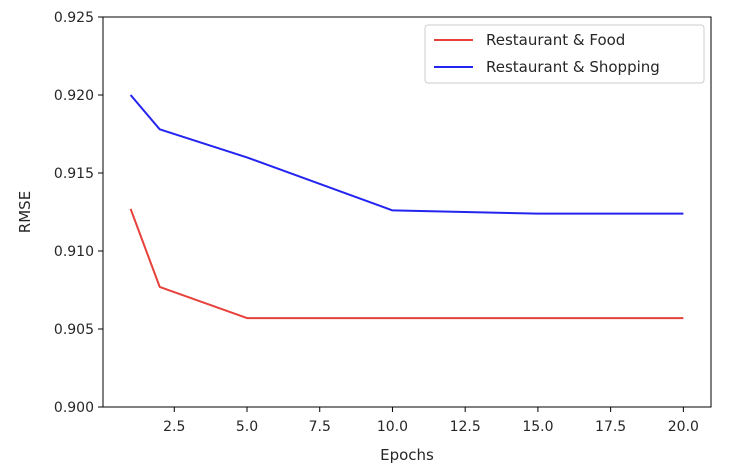 Image resolution: width=731 pixels, height=475 pixels. What do you see at coordinates (74, 96) in the screenshot?
I see `y-tick-label: 0.920` at bounding box center [74, 96].